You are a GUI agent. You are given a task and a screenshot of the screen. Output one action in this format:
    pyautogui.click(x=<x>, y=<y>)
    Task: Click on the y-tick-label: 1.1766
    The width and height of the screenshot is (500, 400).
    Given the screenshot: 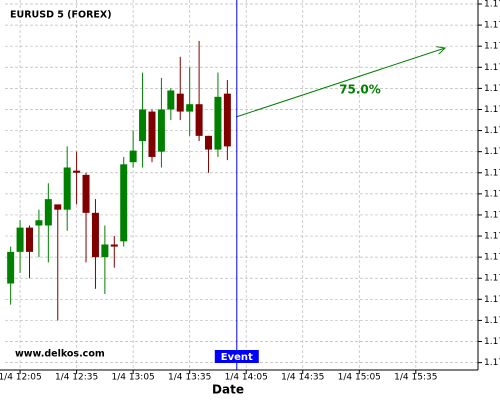 What is the action you would take?
    pyautogui.click(x=492, y=26)
    